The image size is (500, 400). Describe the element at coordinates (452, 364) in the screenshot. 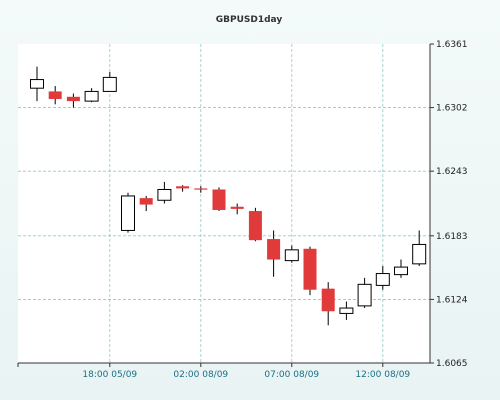

I see `y-tick-label: 1.6065` at that location.